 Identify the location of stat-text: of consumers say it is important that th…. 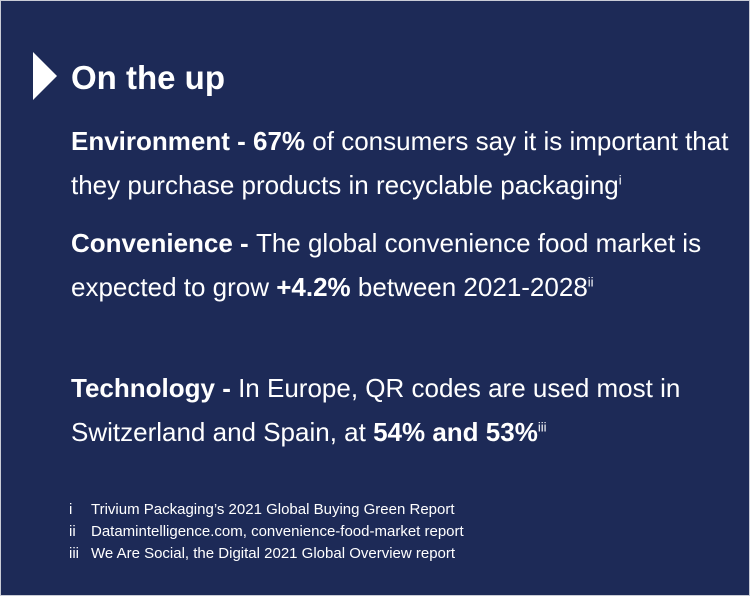
(400, 163).